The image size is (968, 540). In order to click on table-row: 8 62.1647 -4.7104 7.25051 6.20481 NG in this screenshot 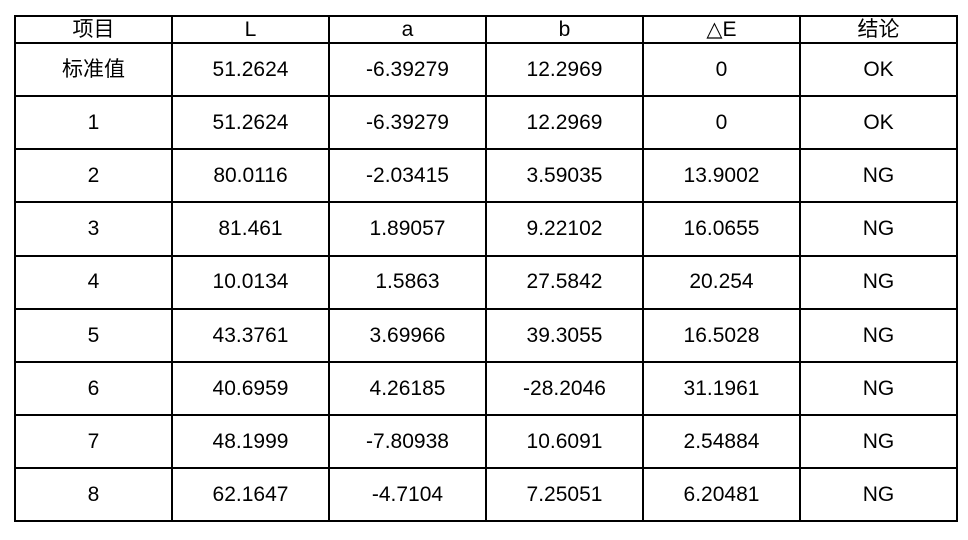, I will do `click(486, 494)`.